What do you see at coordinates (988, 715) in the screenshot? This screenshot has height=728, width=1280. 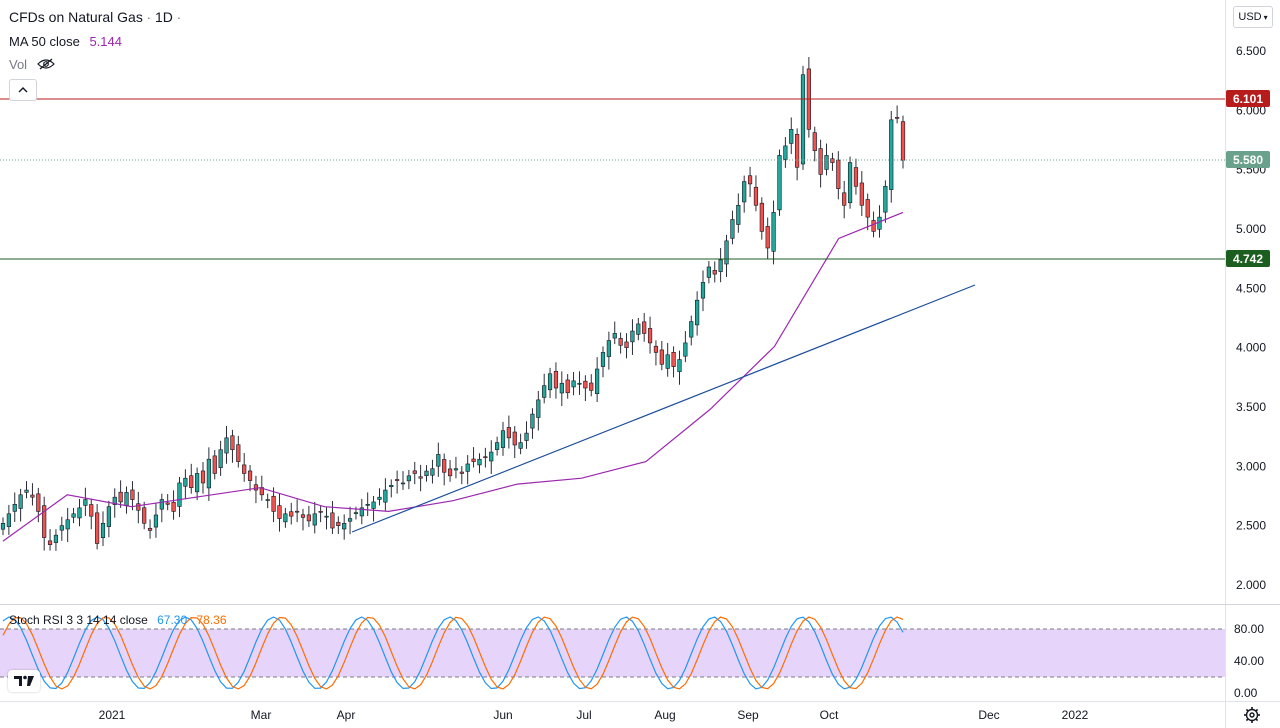 I see `time-tick-label: Dec` at bounding box center [988, 715].